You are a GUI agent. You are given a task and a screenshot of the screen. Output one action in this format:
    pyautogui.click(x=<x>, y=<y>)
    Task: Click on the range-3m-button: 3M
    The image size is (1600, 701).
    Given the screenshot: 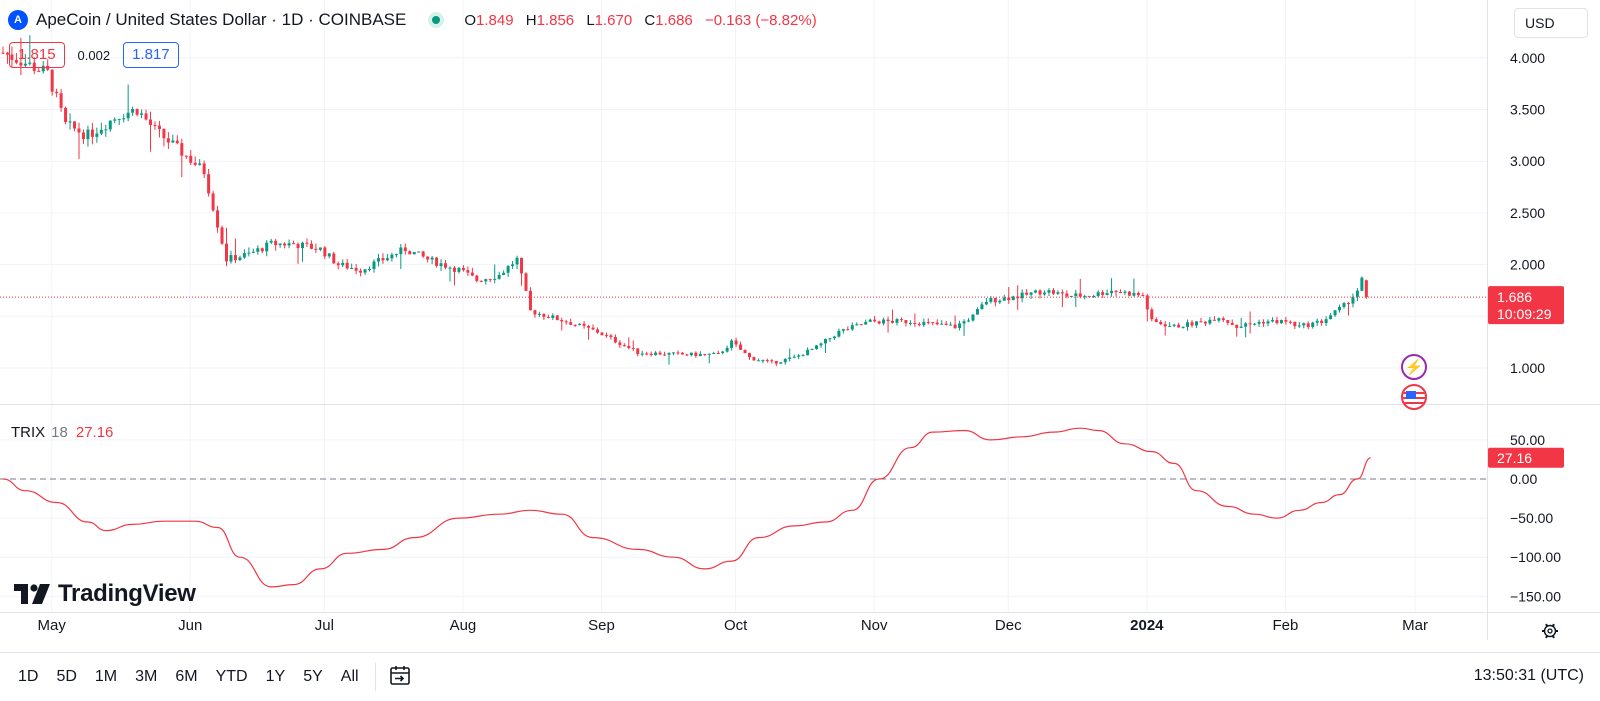 What is the action you would take?
    pyautogui.click(x=146, y=676)
    